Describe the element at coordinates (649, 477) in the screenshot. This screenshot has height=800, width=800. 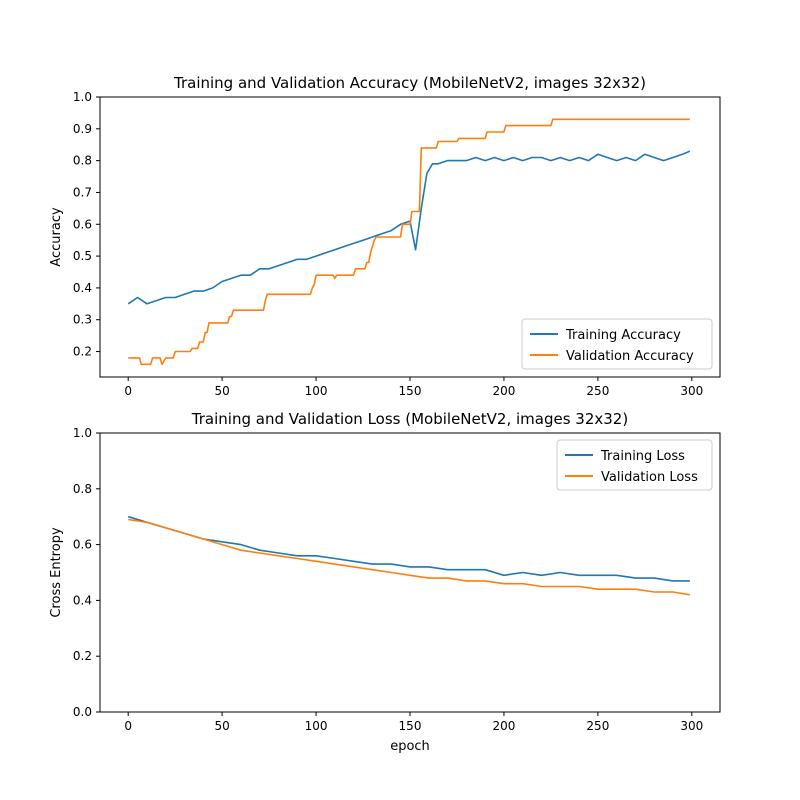
I see `legend-label: Validation Loss` at that location.